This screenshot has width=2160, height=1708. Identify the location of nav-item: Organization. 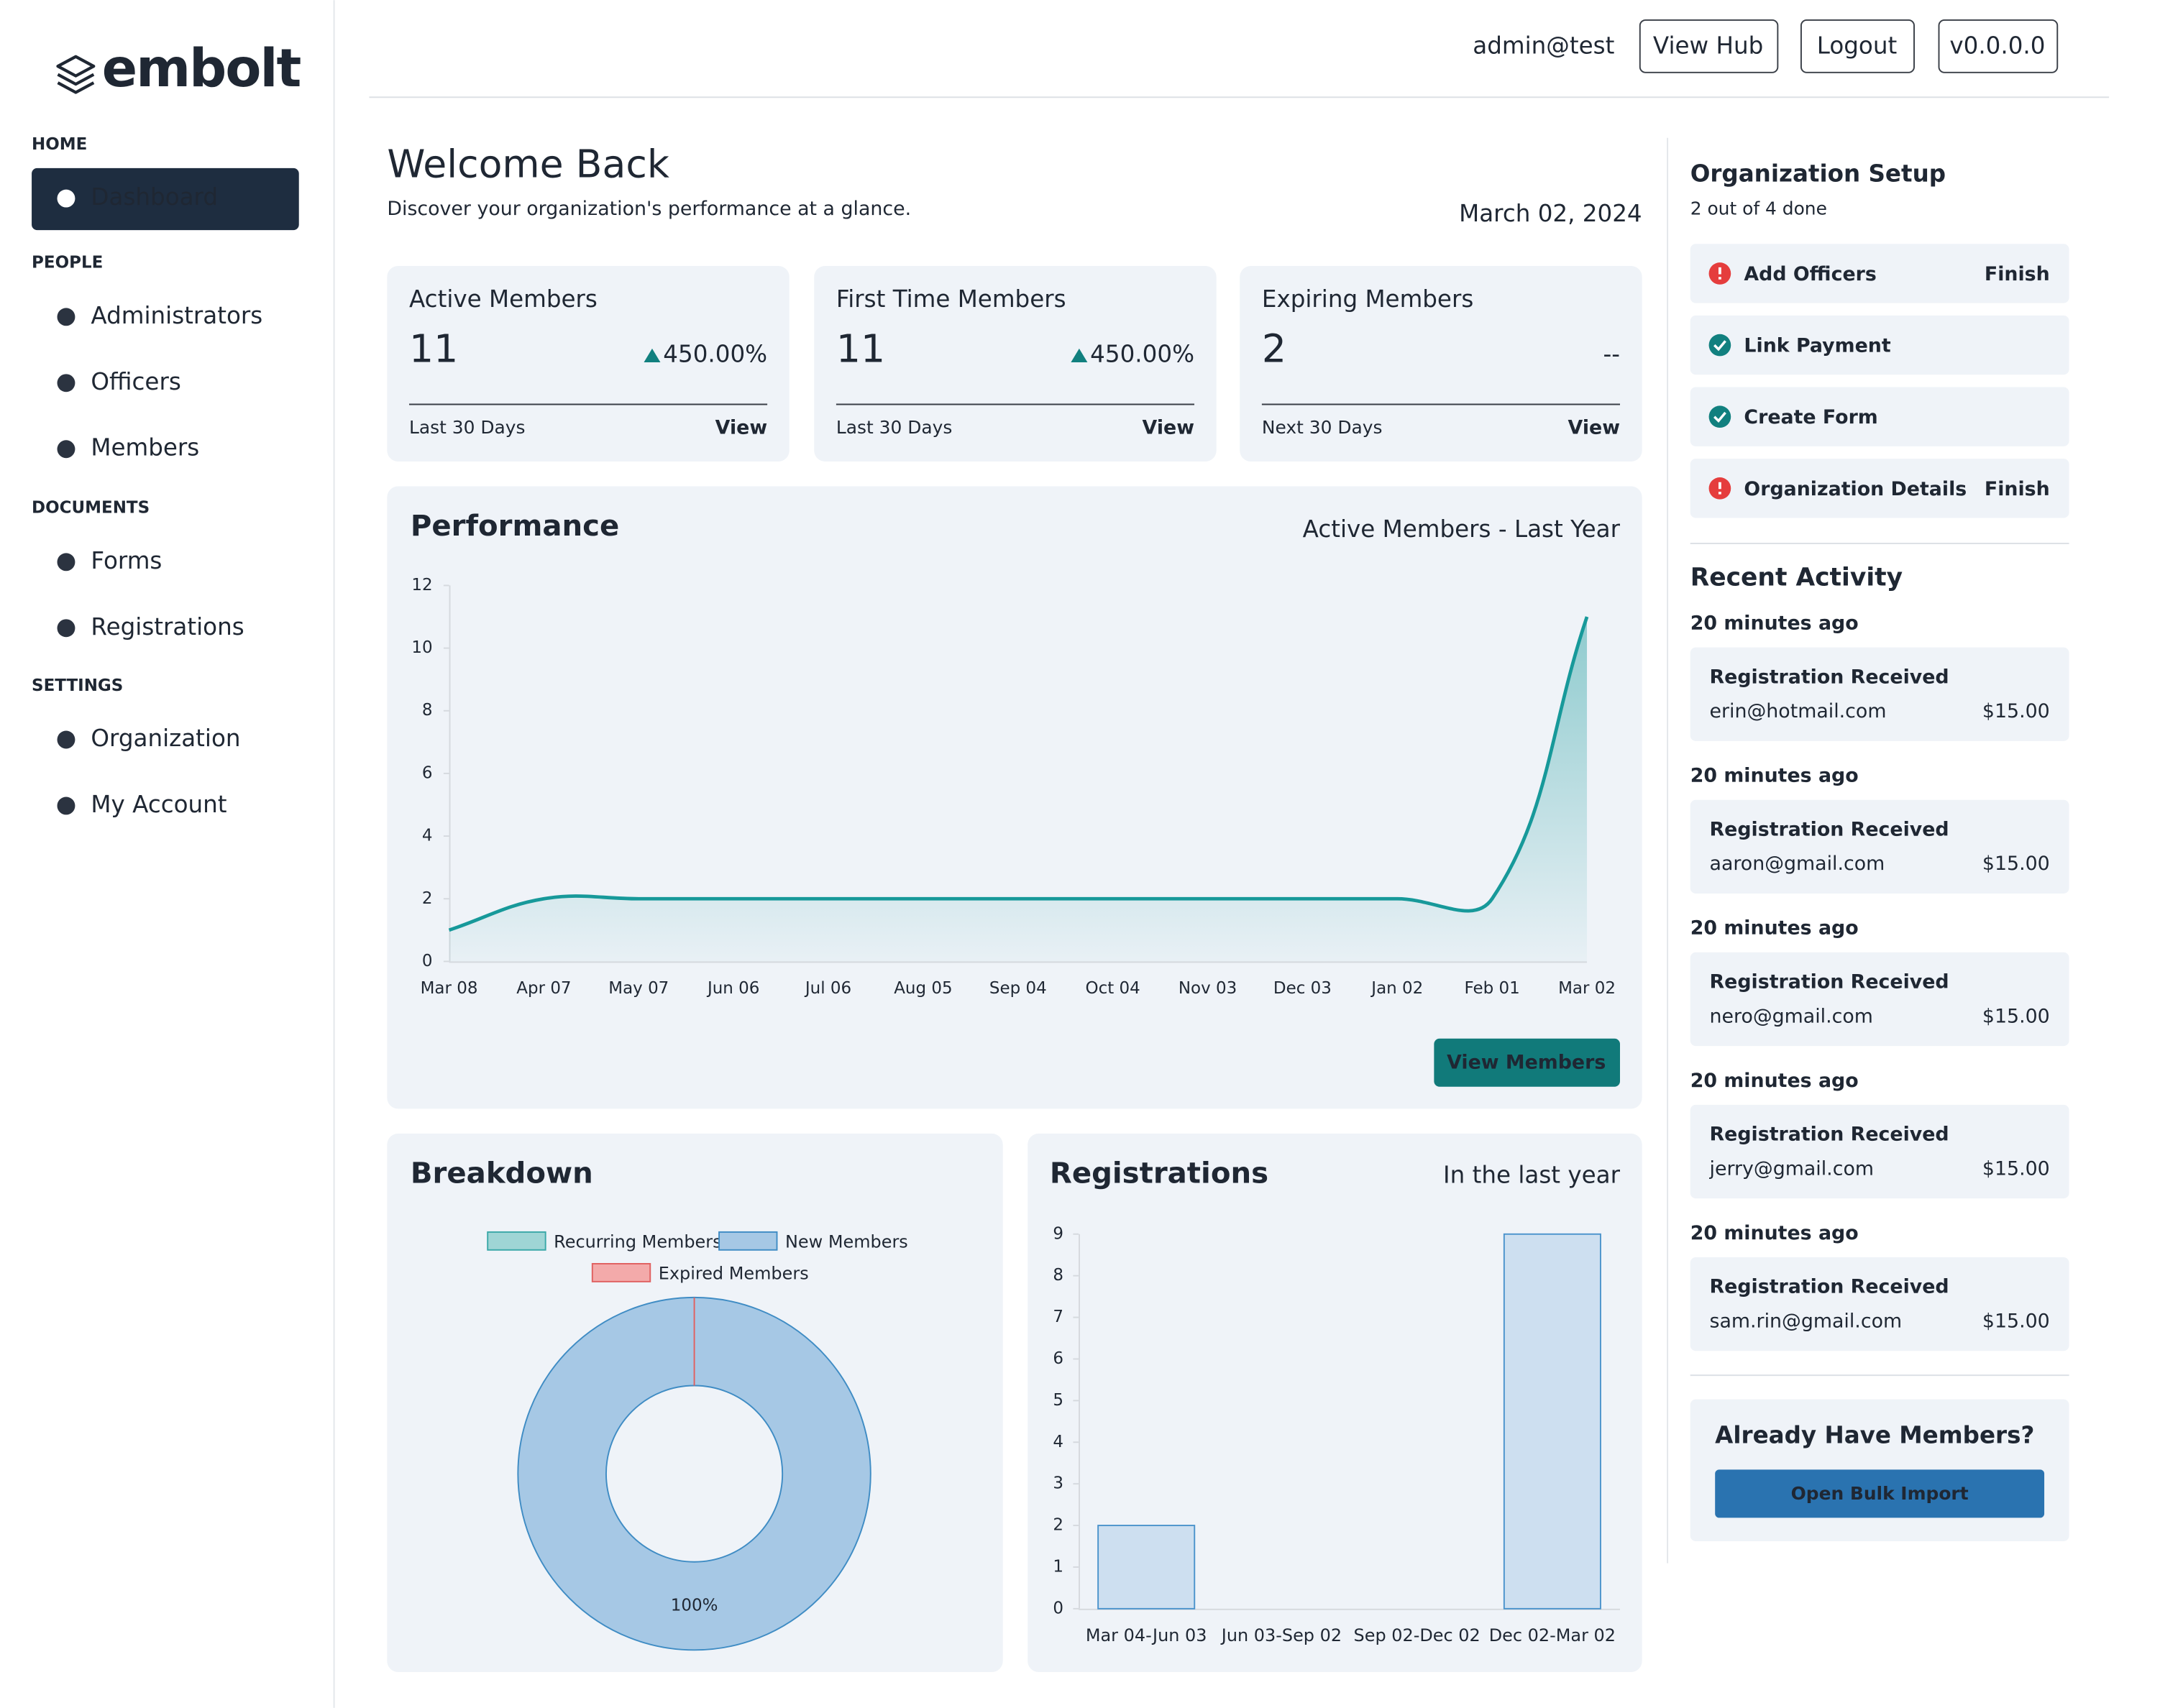
(165, 738).